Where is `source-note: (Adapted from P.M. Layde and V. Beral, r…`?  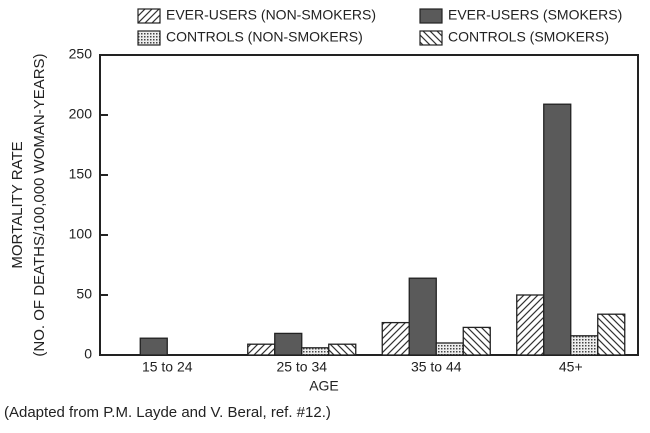
source-note: (Adapted from P.M. Layde and V. Beral, r… is located at coordinates (167, 412).